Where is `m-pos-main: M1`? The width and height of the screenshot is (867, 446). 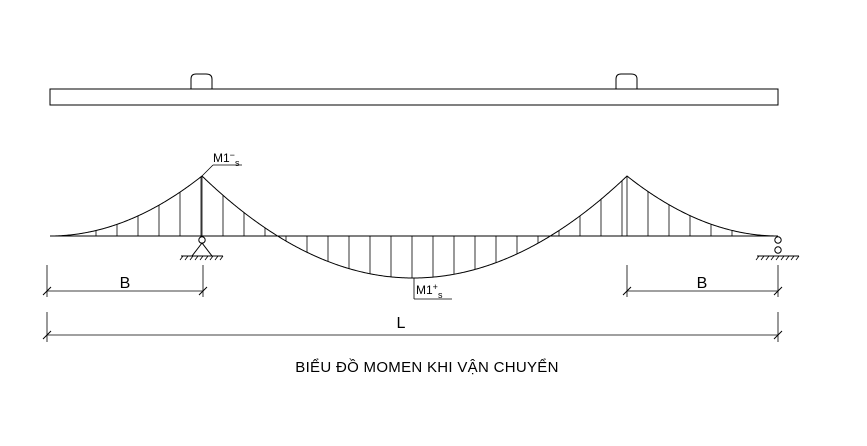
m-pos-main: M1 is located at coordinates (424, 290).